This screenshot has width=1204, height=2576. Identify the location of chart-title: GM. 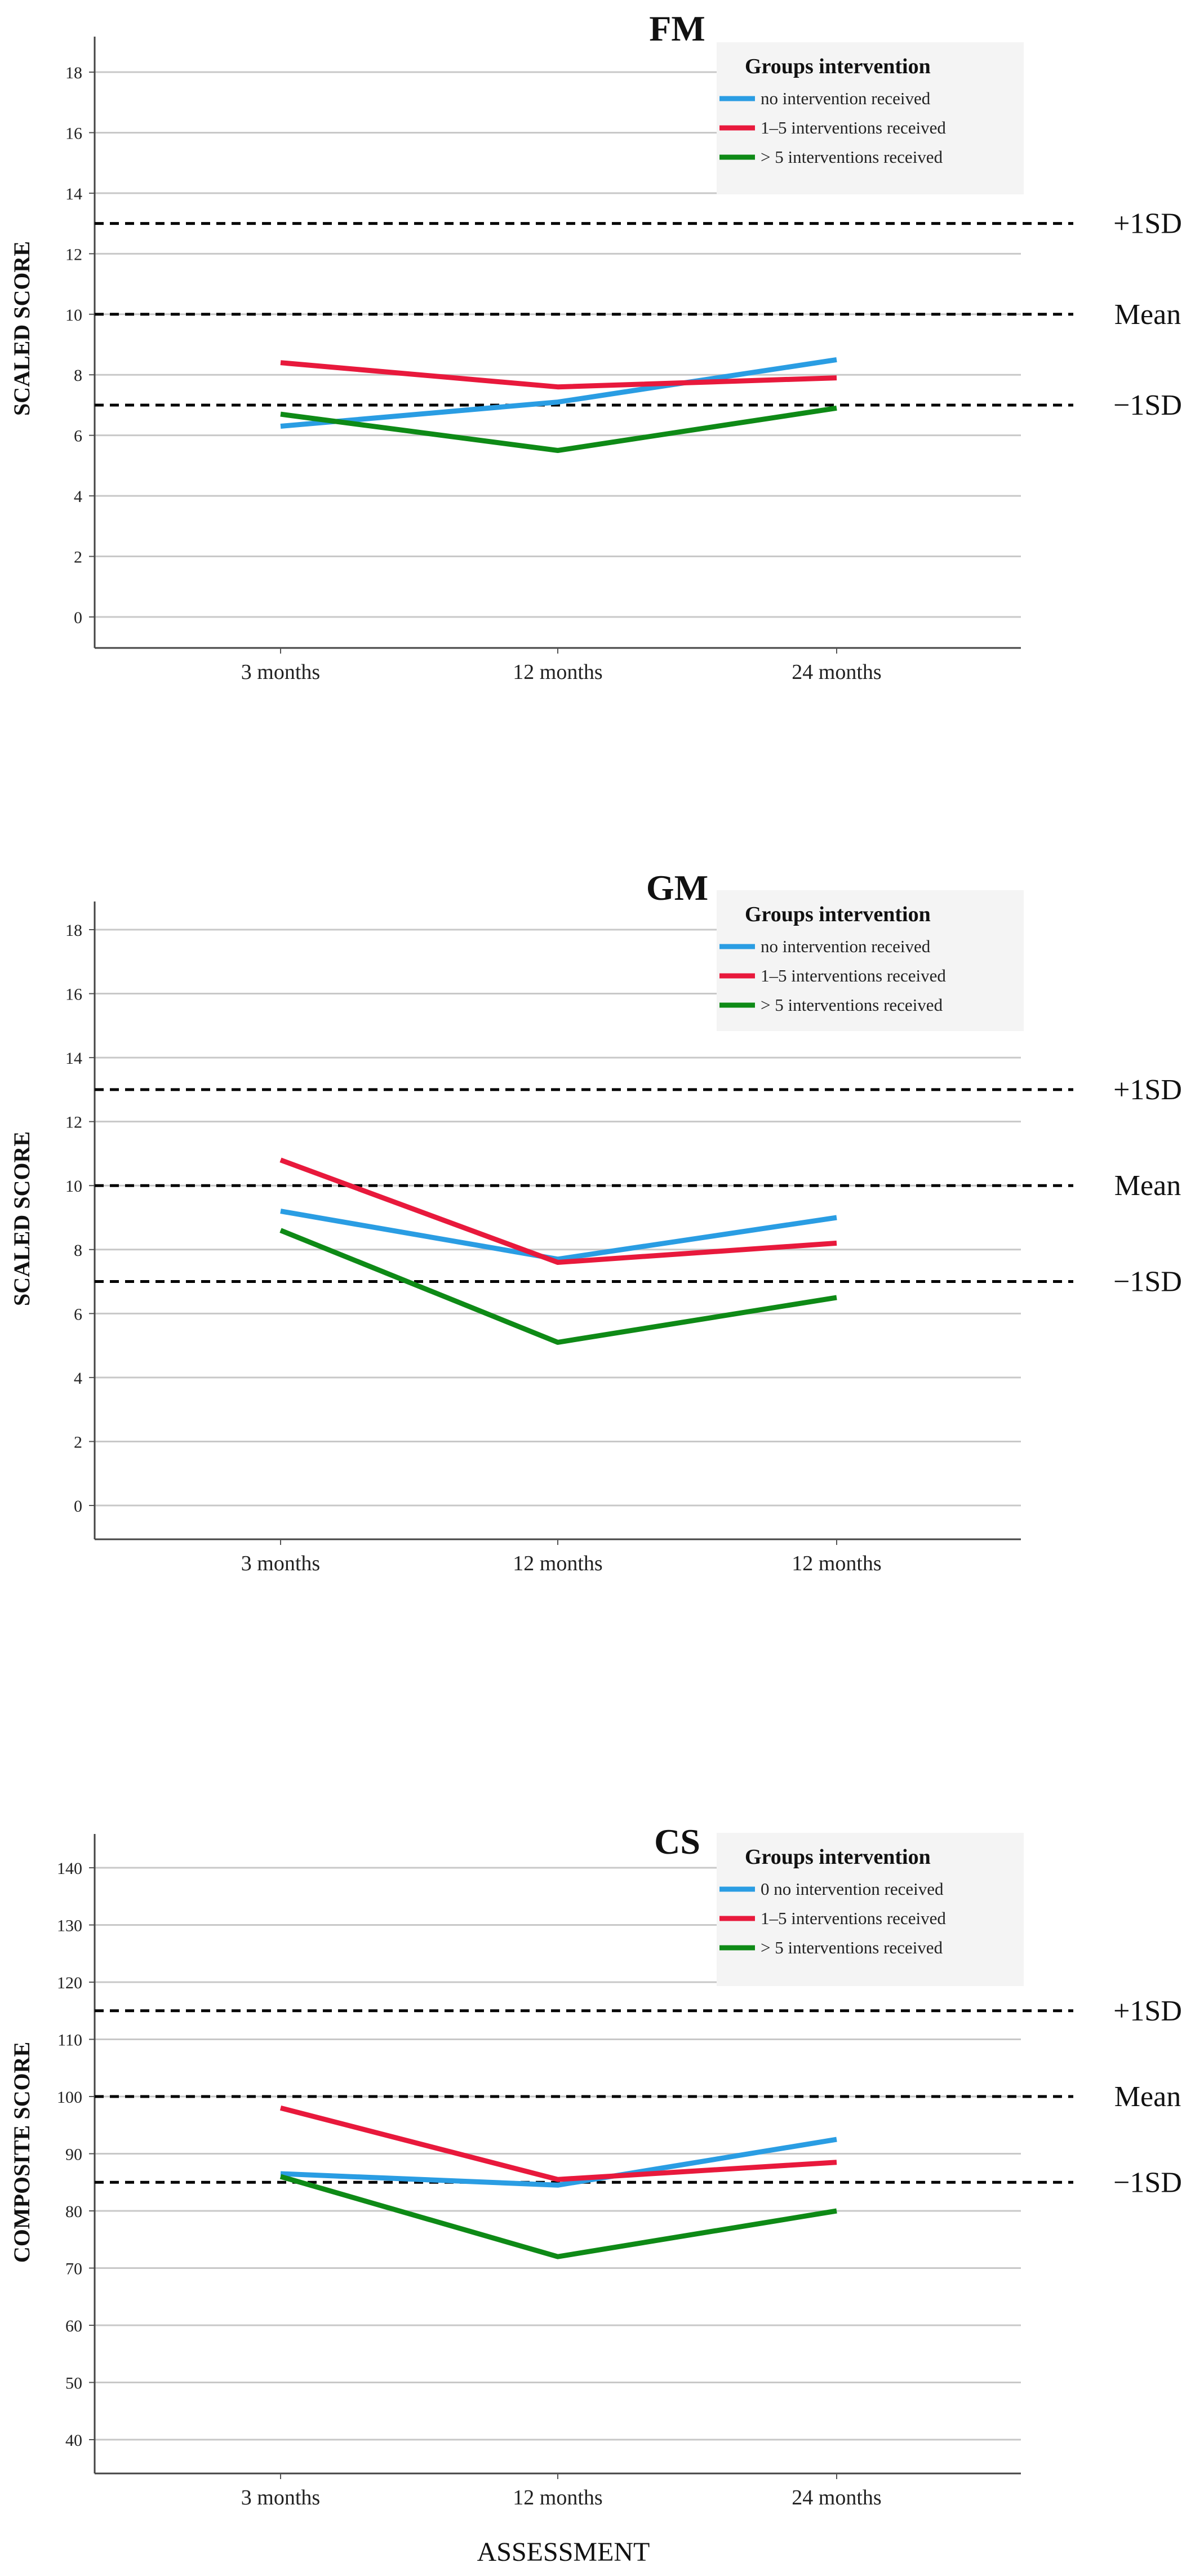
(677, 888).